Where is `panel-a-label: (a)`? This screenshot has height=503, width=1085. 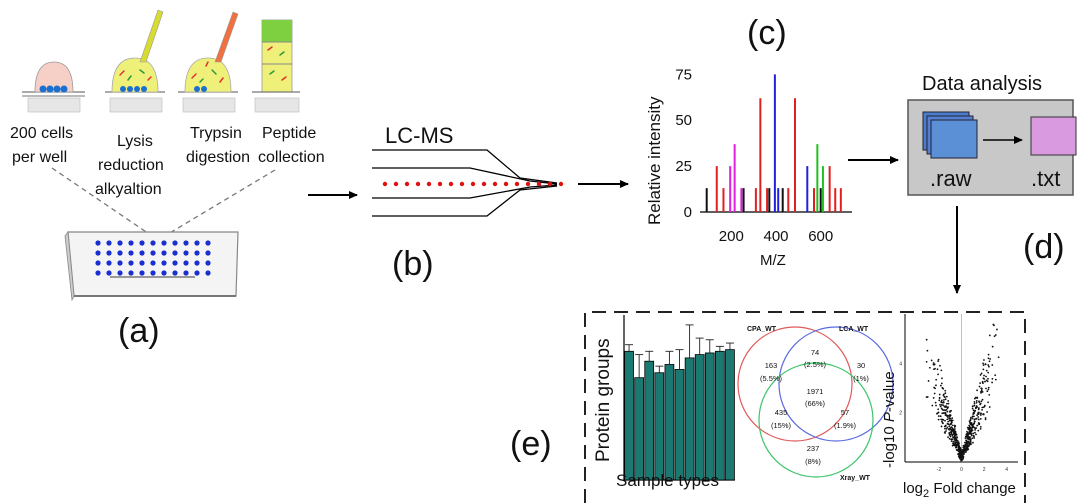
panel-a-label: (a) is located at coordinates (139, 331).